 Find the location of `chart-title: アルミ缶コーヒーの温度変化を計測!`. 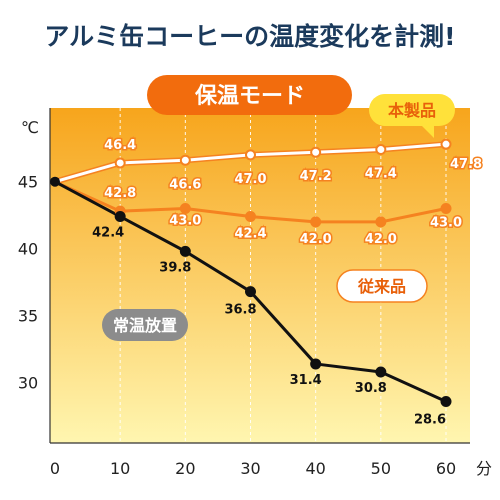

chart-title: アルミ缶コーヒーの温度変化を計測! is located at coordinates (249, 36).